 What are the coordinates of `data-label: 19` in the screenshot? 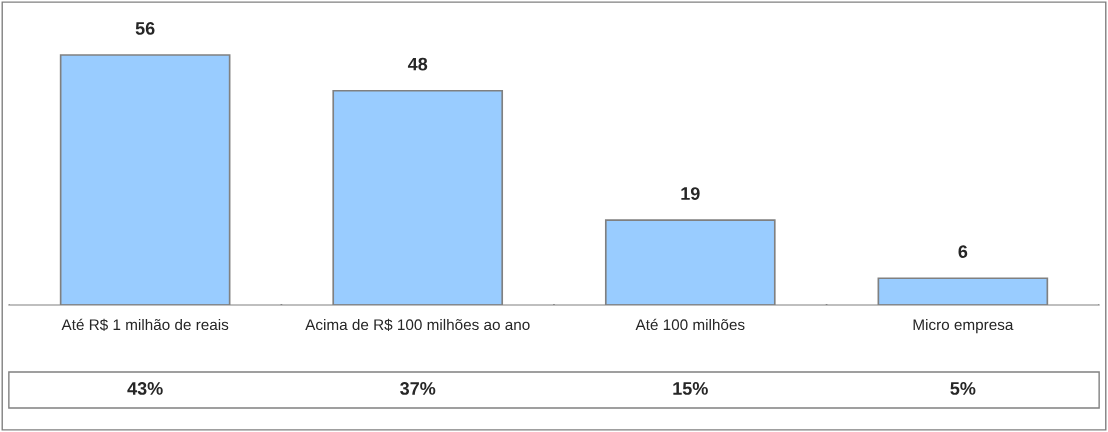 It's located at (690, 193).